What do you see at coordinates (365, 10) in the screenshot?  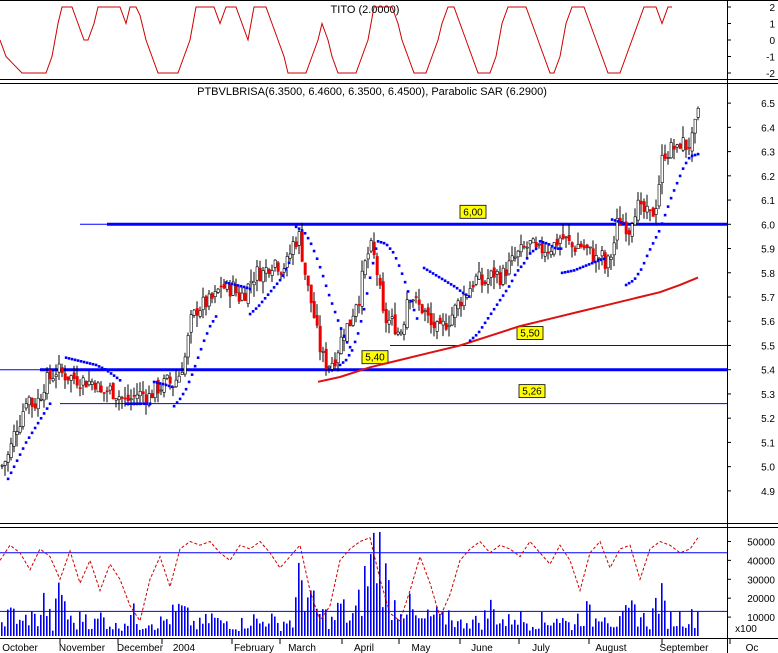 I see `indicator-title: TITO (2.0000)` at bounding box center [365, 10].